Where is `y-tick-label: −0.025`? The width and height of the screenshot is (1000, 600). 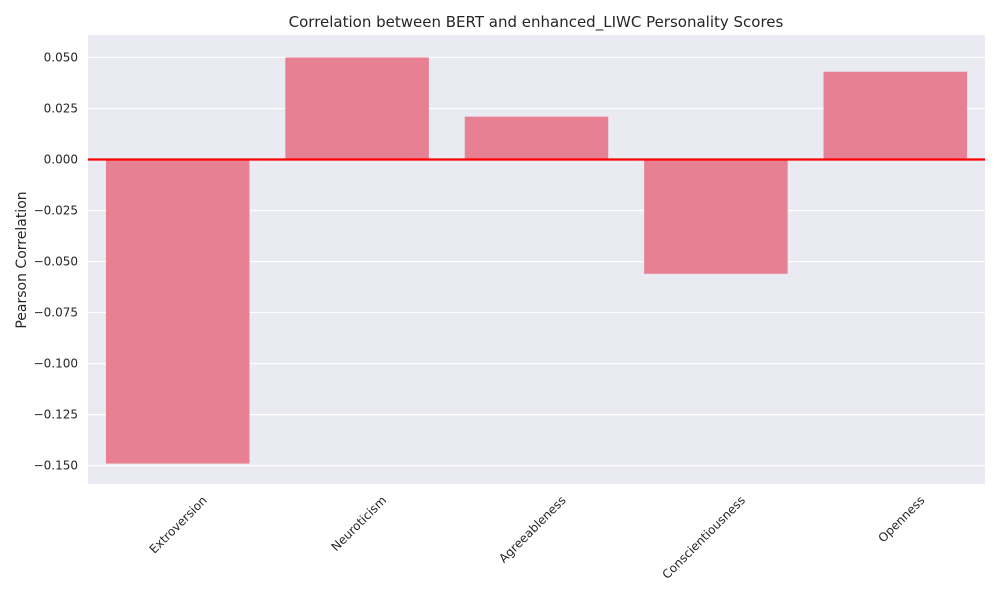 y-tick-label: −0.025 is located at coordinates (56, 211).